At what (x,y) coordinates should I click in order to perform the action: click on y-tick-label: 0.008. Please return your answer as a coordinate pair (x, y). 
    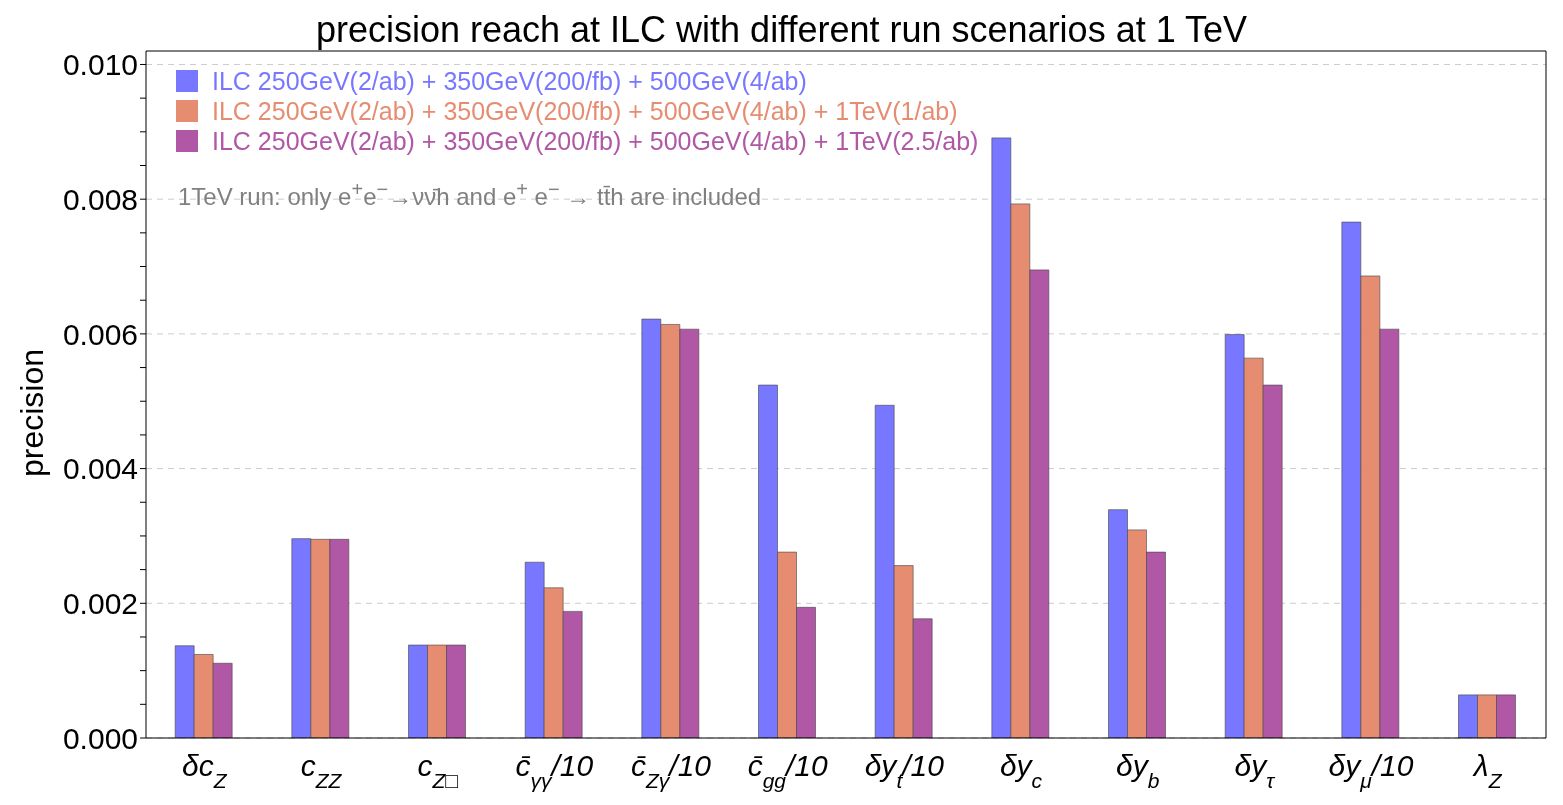
    Looking at the image, I should click on (100, 199).